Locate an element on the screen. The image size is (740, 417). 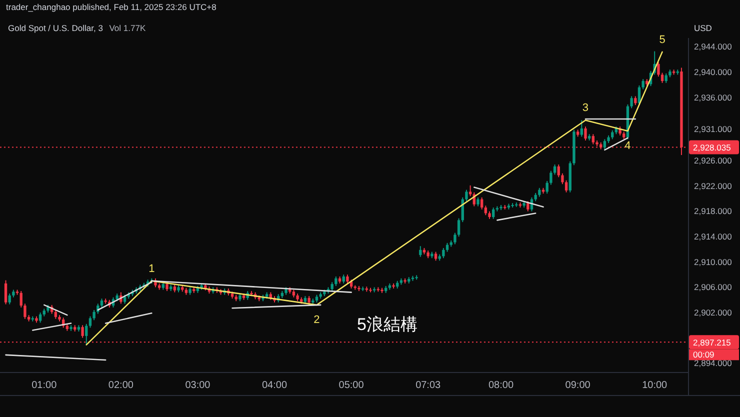
annotation: 5浪結構 is located at coordinates (387, 324).